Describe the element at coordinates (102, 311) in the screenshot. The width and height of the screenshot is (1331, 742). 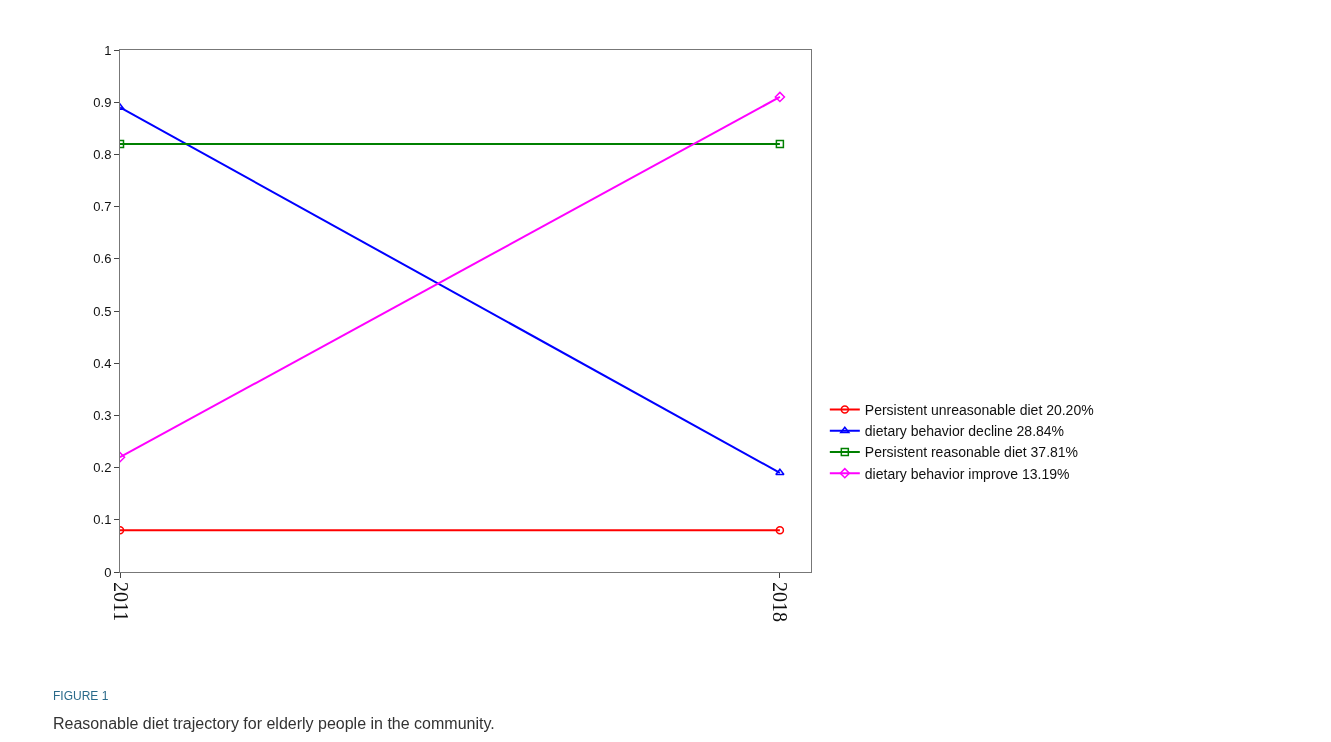
I see `y-tick-label: 0.5` at that location.